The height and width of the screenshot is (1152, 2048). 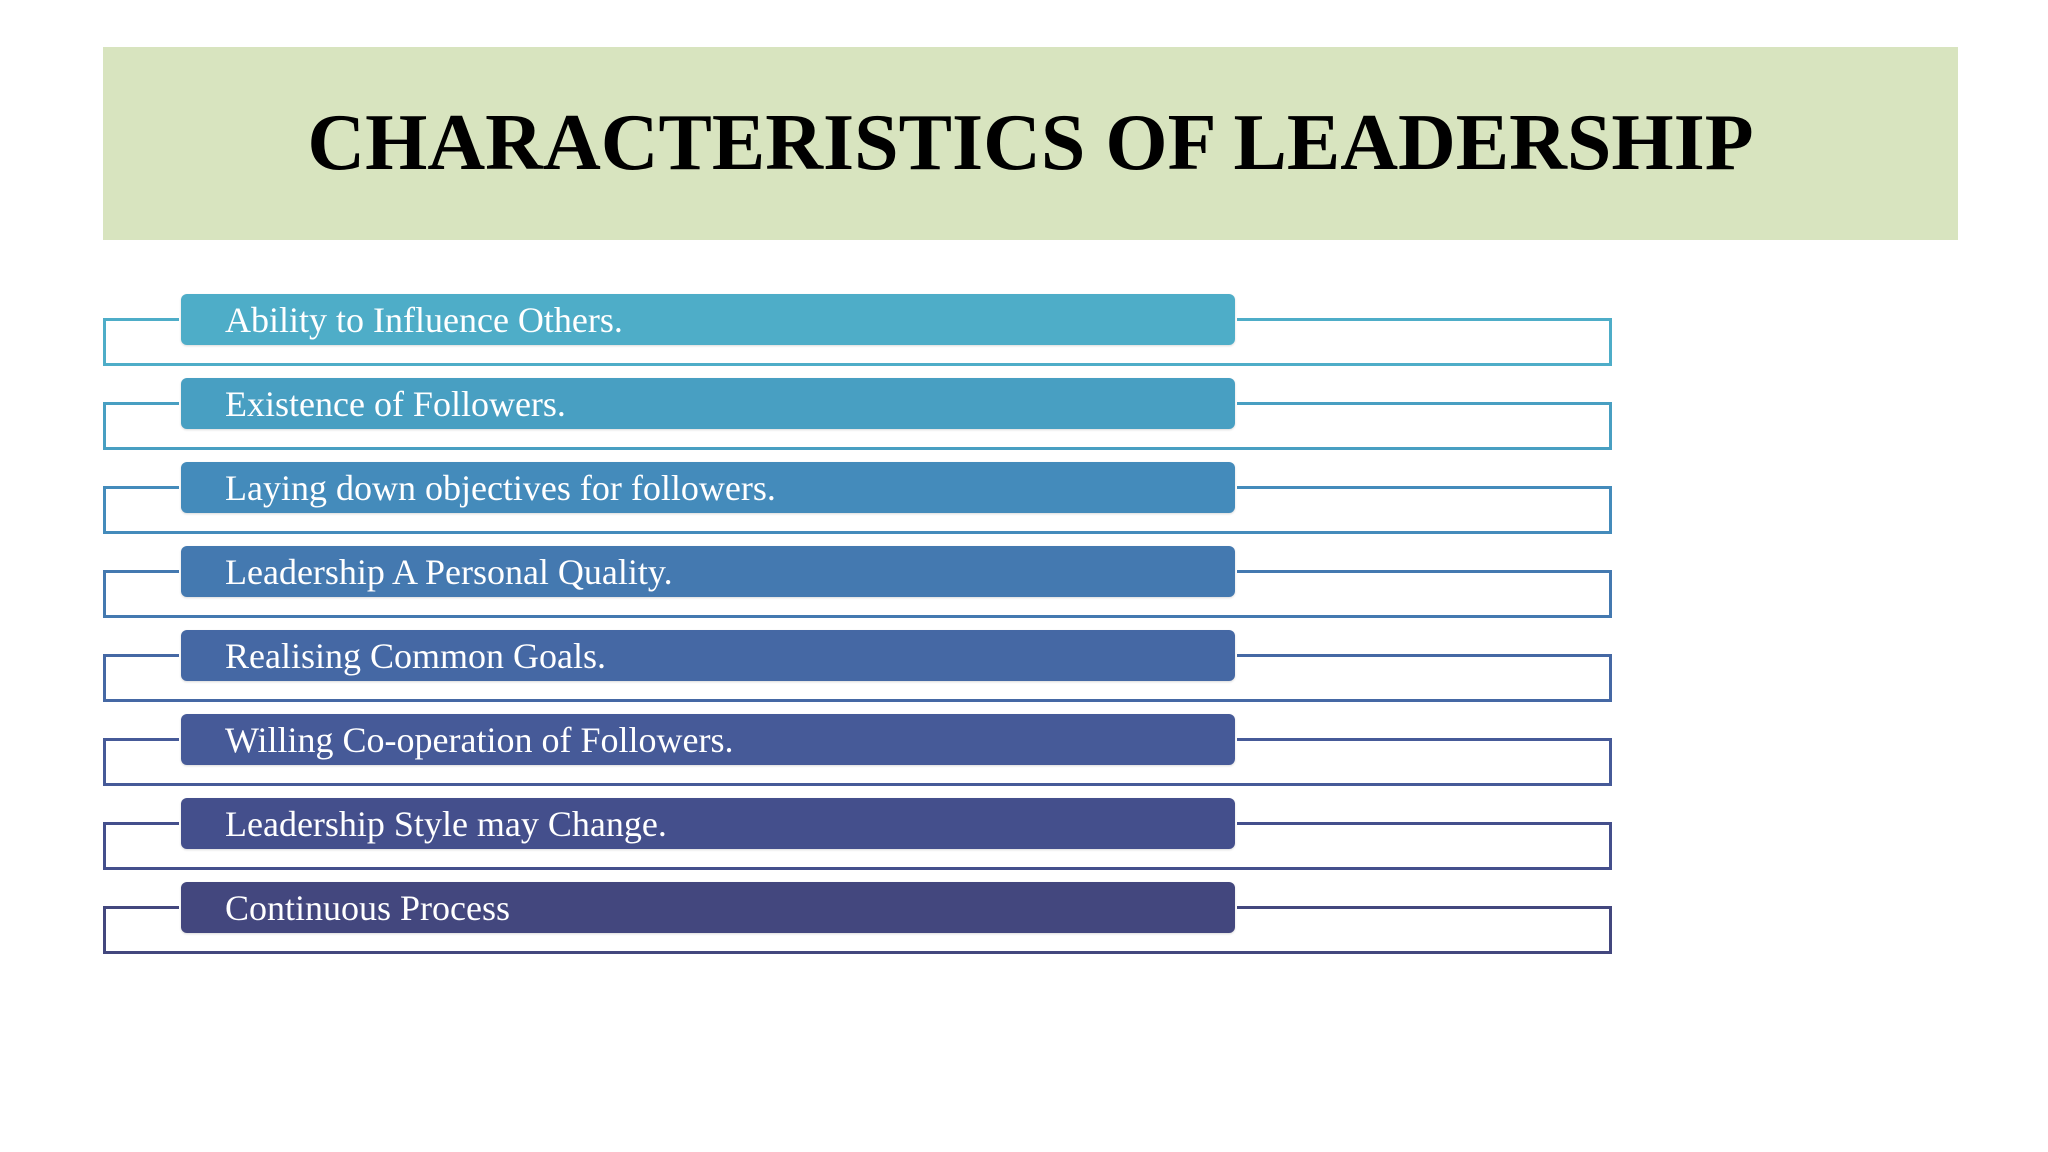 I want to click on item-label: Willing Co-operation of Followers., so click(x=479, y=739).